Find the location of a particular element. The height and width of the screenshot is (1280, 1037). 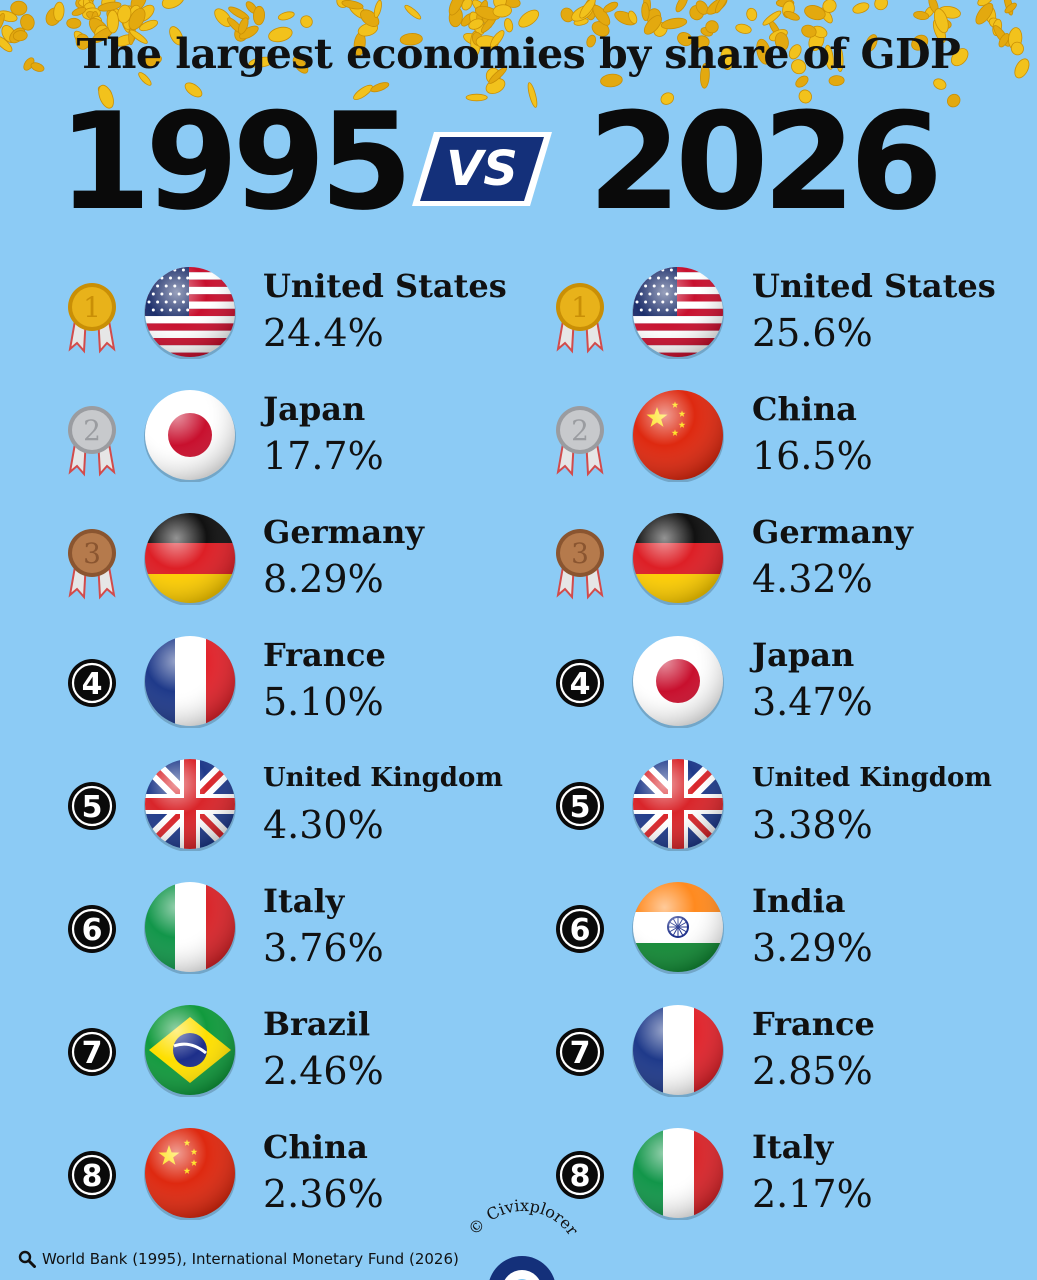

gdp-share-value: 4.30% is located at coordinates (323, 825).